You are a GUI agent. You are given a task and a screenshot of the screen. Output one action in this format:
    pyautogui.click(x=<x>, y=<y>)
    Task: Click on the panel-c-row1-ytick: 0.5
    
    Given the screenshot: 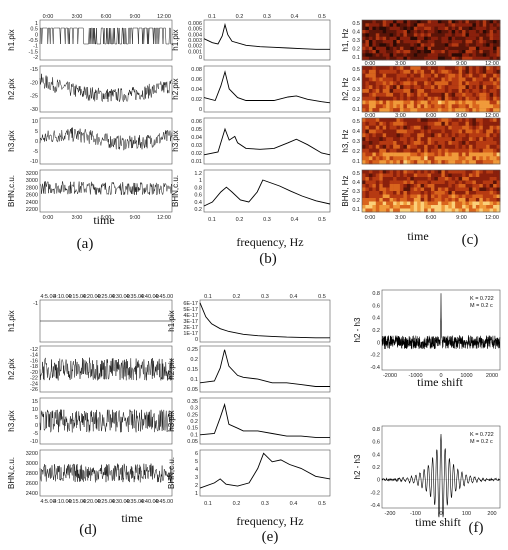 What is the action you would take?
    pyautogui.click(x=356, y=70)
    